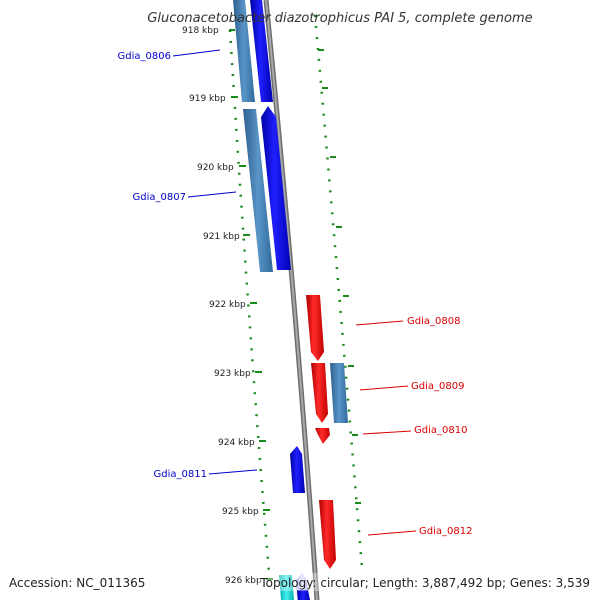 This screenshot has height=600, width=600. Describe the element at coordinates (243, 581) in the screenshot. I see `tick-label: 926 kbp` at that location.